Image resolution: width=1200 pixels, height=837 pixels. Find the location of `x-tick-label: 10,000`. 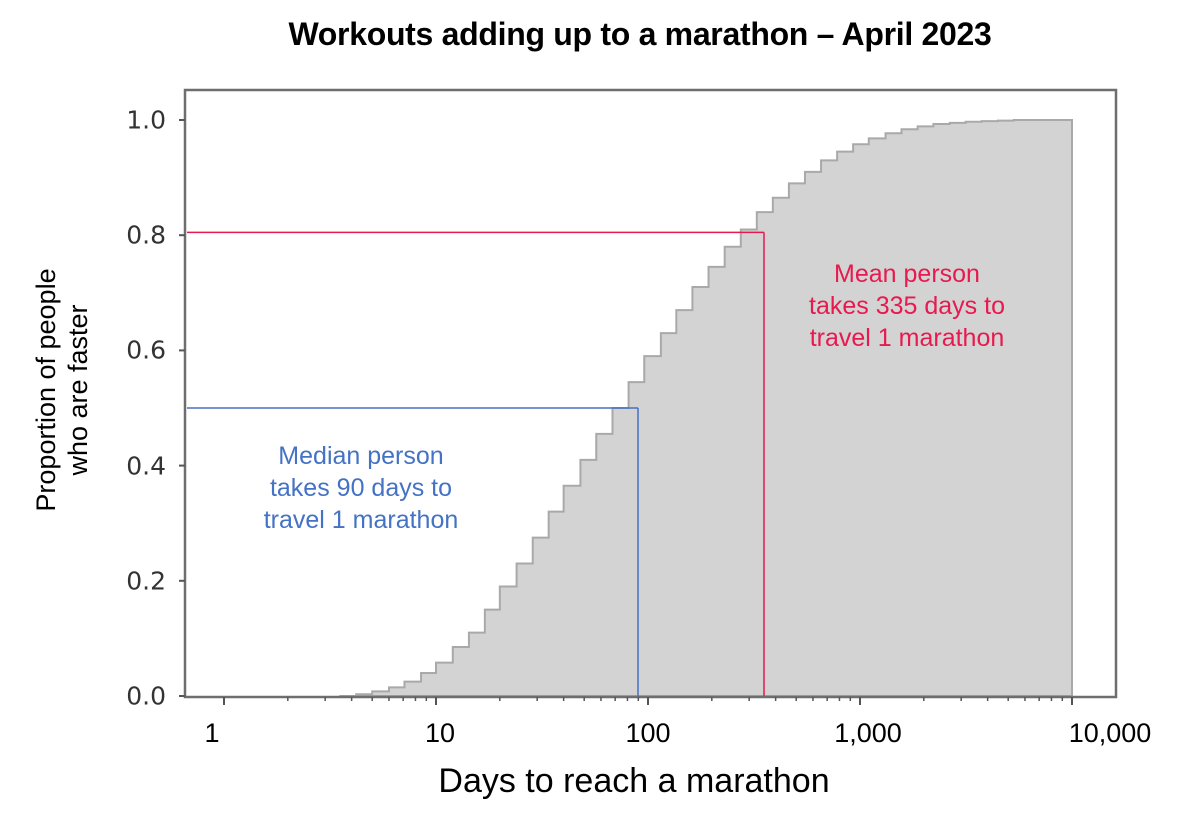

x-tick-label: 10,000 is located at coordinates (1110, 733).